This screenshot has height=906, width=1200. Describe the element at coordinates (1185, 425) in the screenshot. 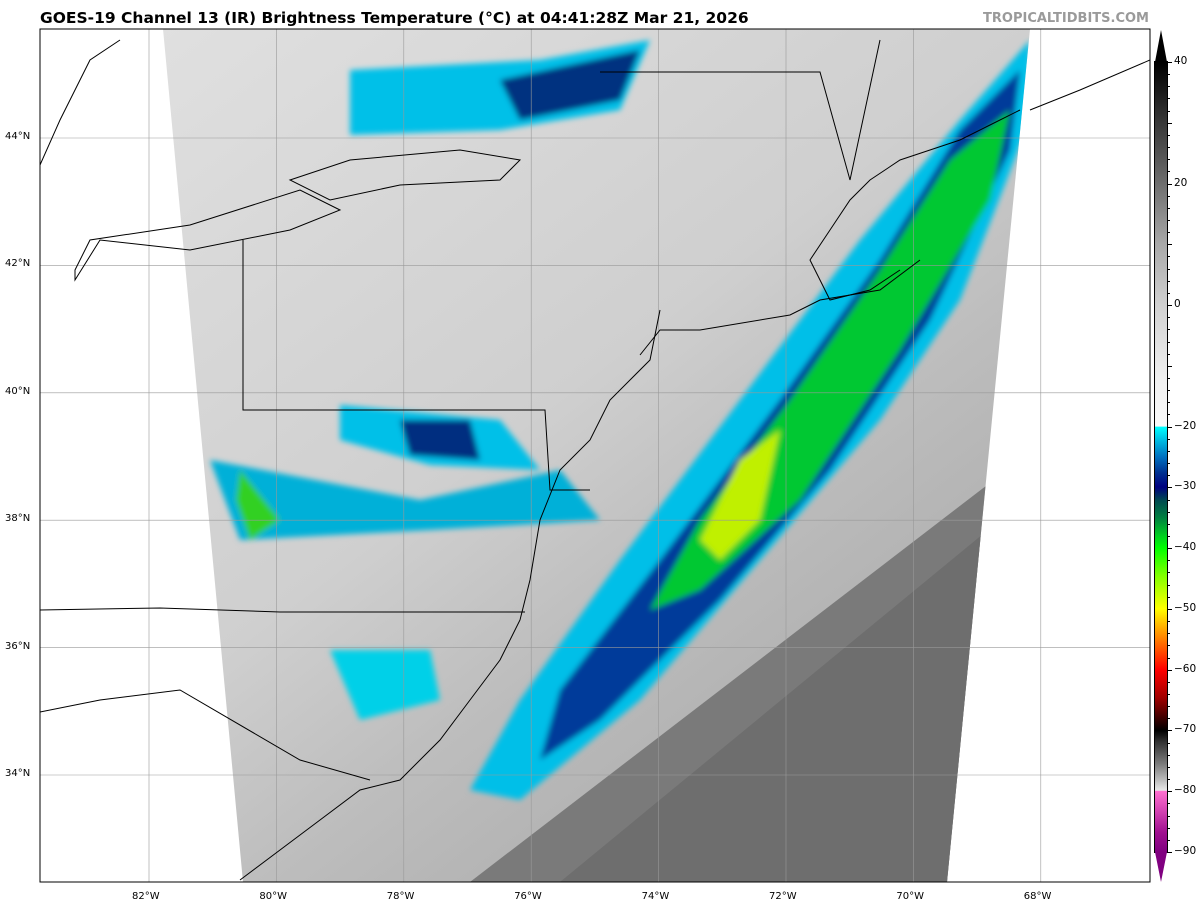

I see `colorbar-label: −20` at that location.